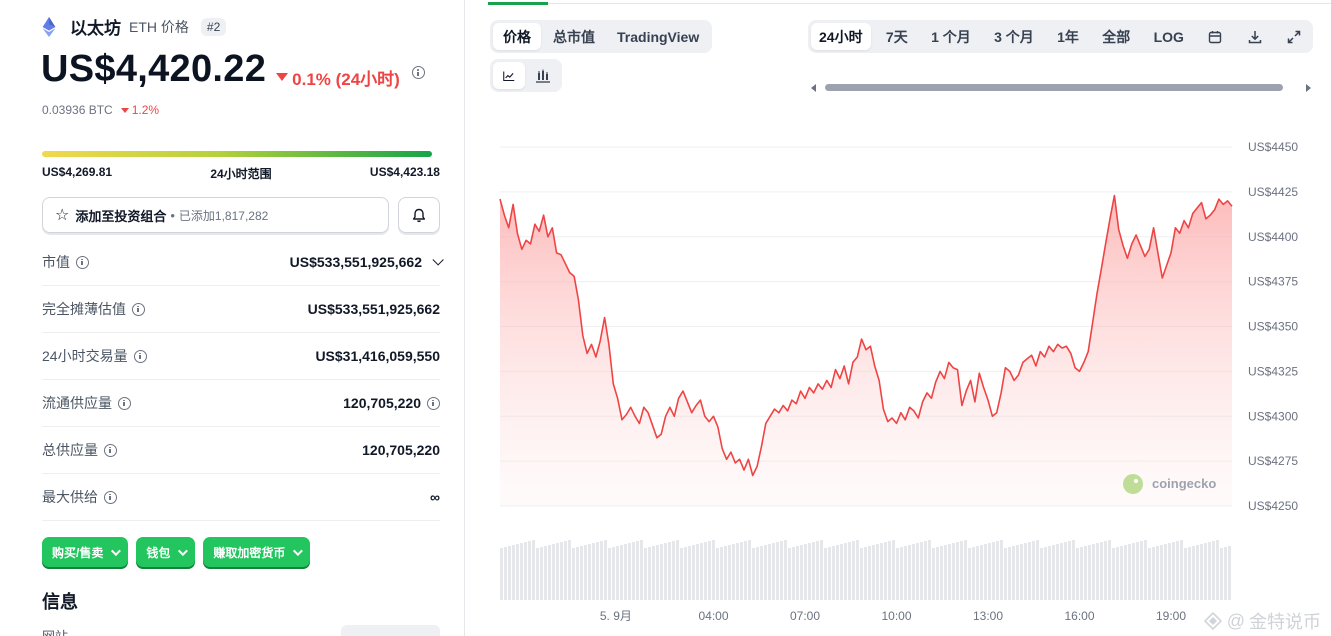 This screenshot has height=636, width=1331. I want to click on active-tab-indicator, so click(518, 3).